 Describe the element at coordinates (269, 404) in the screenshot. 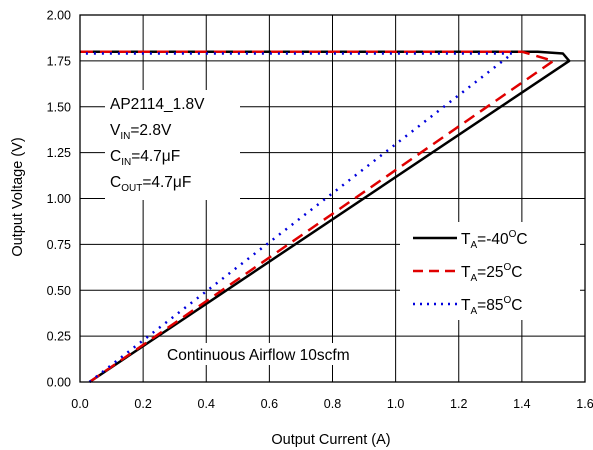

I see `x-tick-label: 0.6` at that location.